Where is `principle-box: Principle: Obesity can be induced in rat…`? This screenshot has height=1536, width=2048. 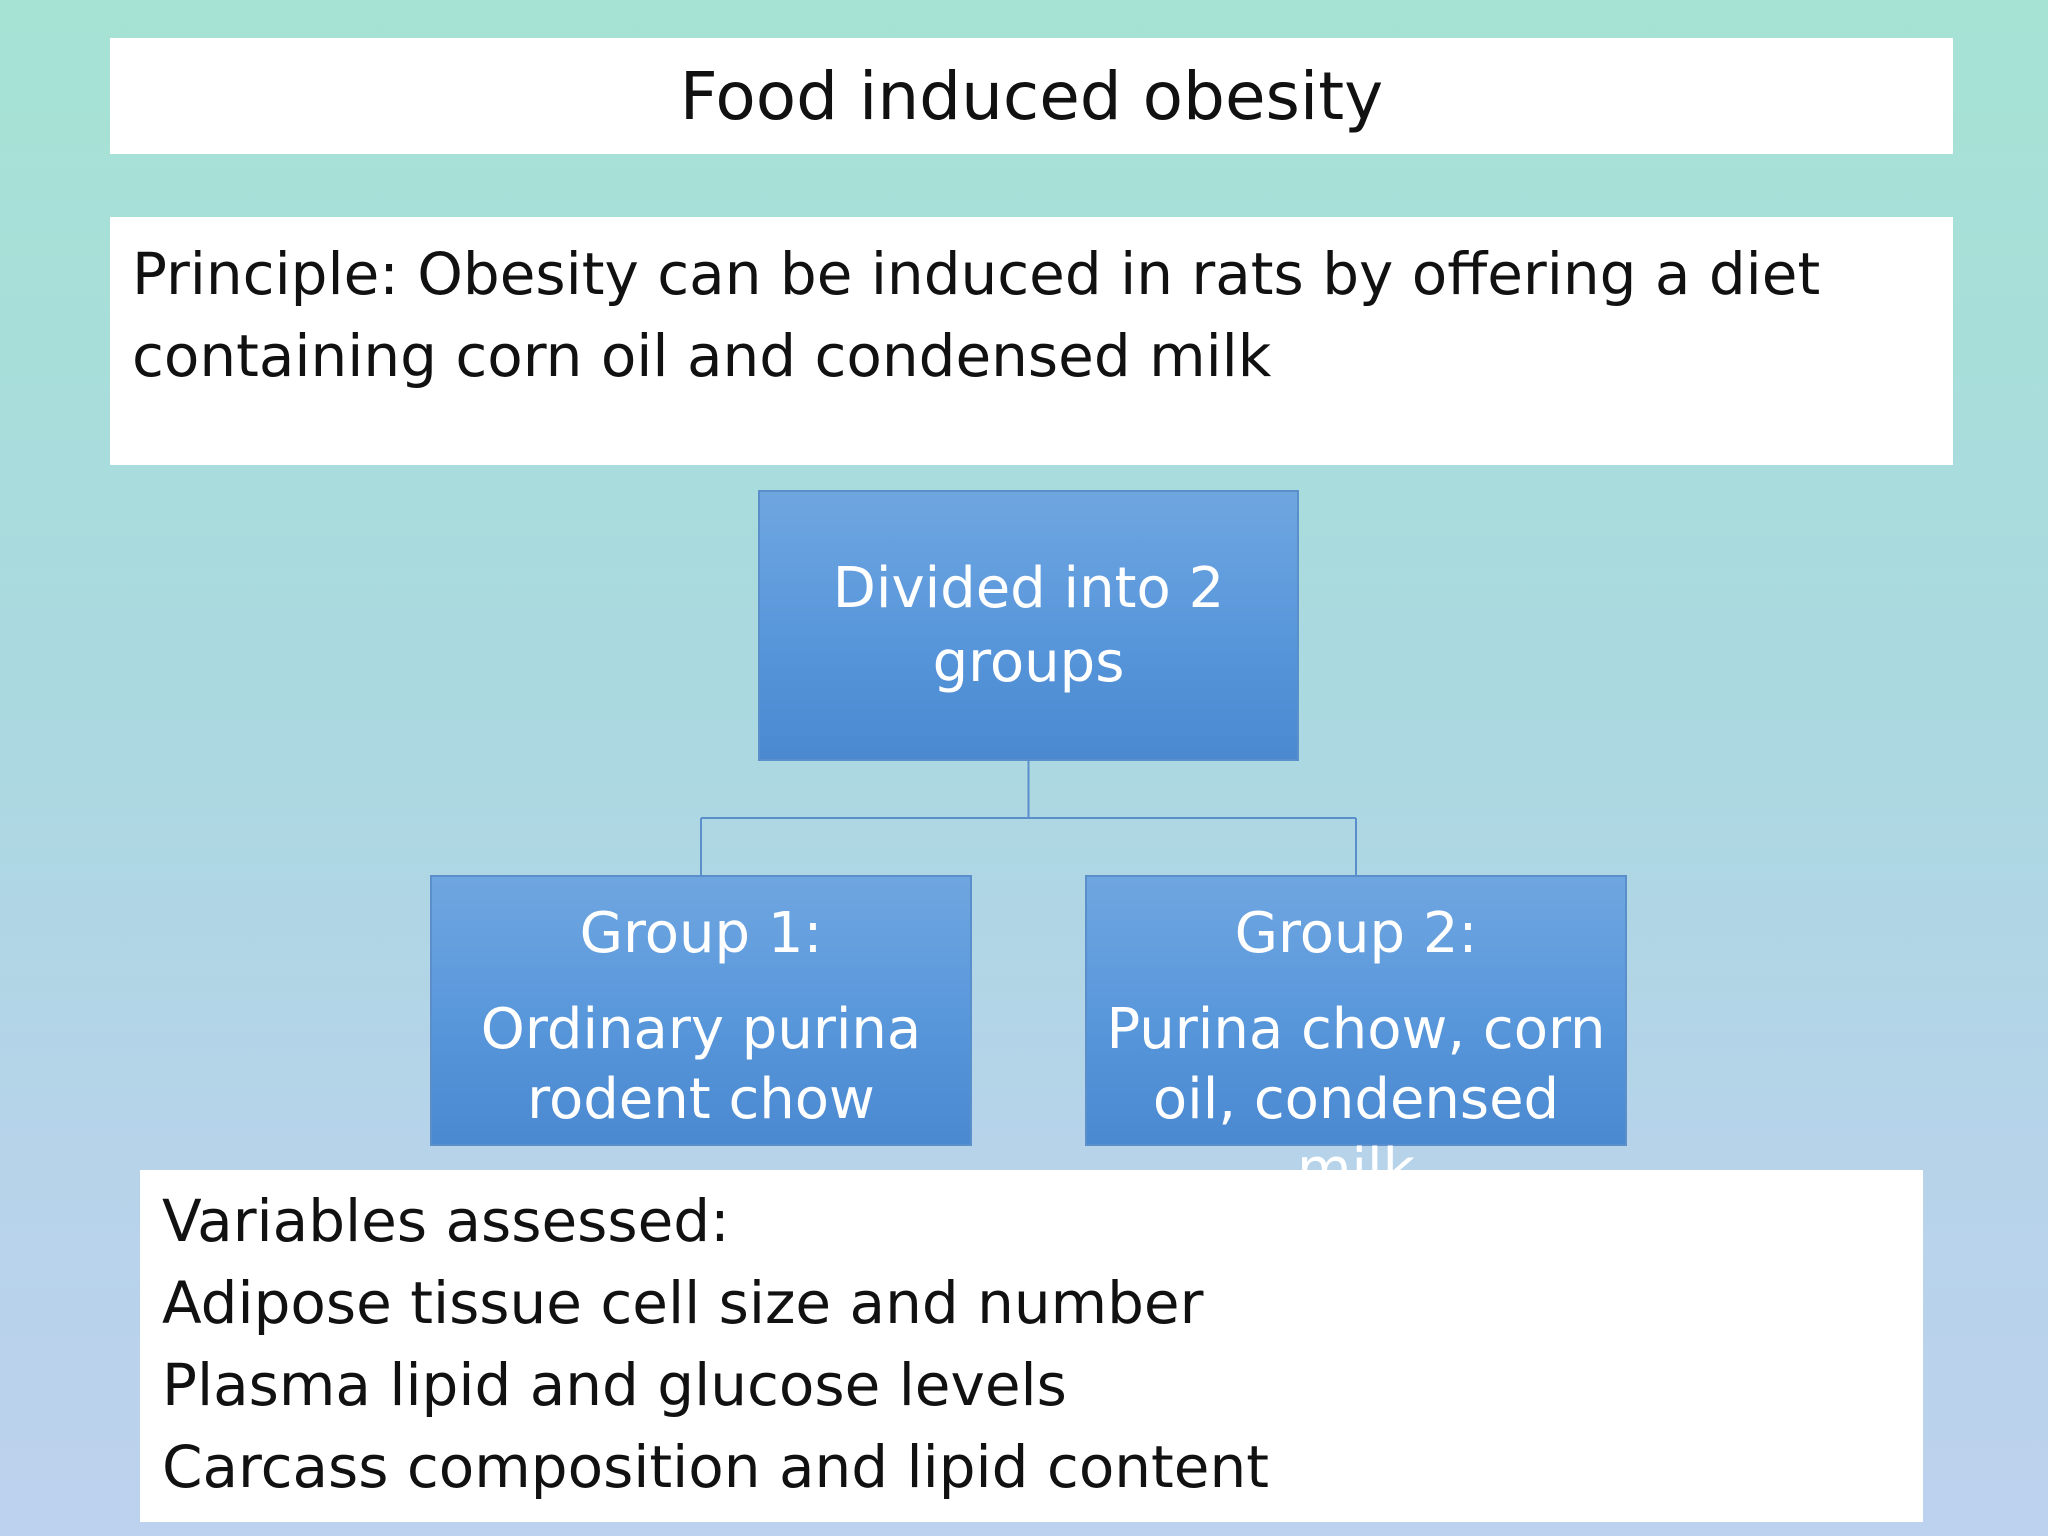 principle-box: Principle: Obesity can be induced in rat… is located at coordinates (1031, 341).